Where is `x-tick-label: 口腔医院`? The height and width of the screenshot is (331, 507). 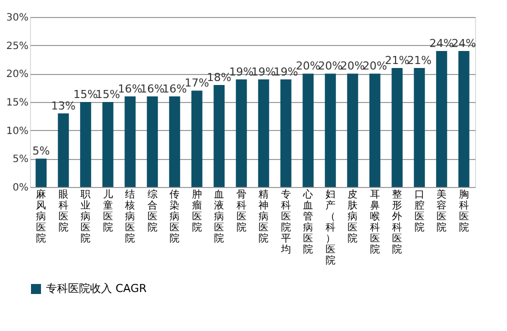 x-tick-label: 口腔医院 is located at coordinates (419, 212).